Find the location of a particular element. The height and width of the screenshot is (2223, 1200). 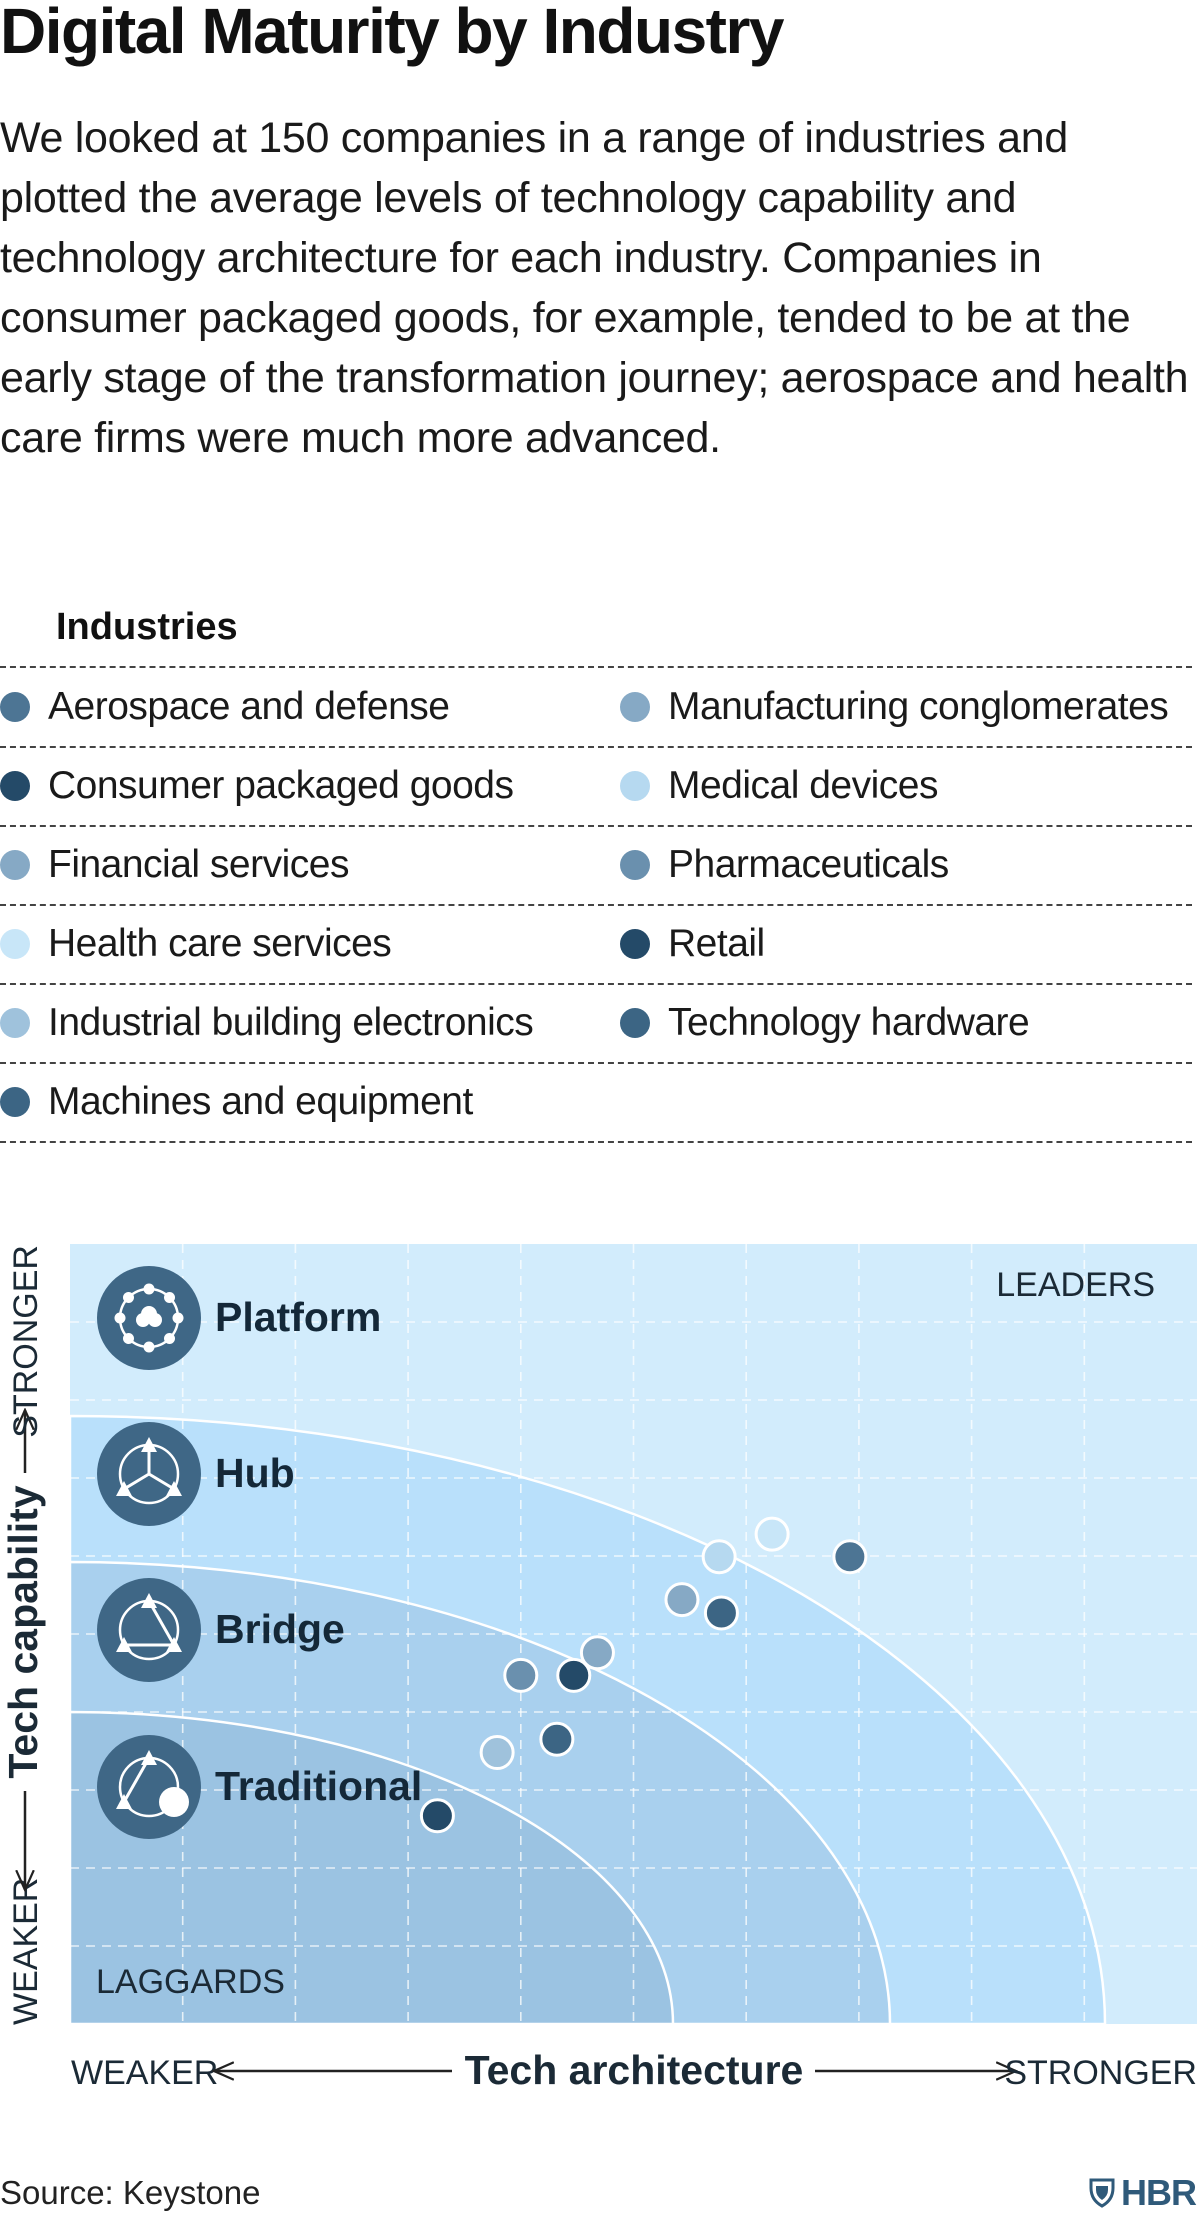

x-axis-title: Tech architecture is located at coordinates (634, 2070).